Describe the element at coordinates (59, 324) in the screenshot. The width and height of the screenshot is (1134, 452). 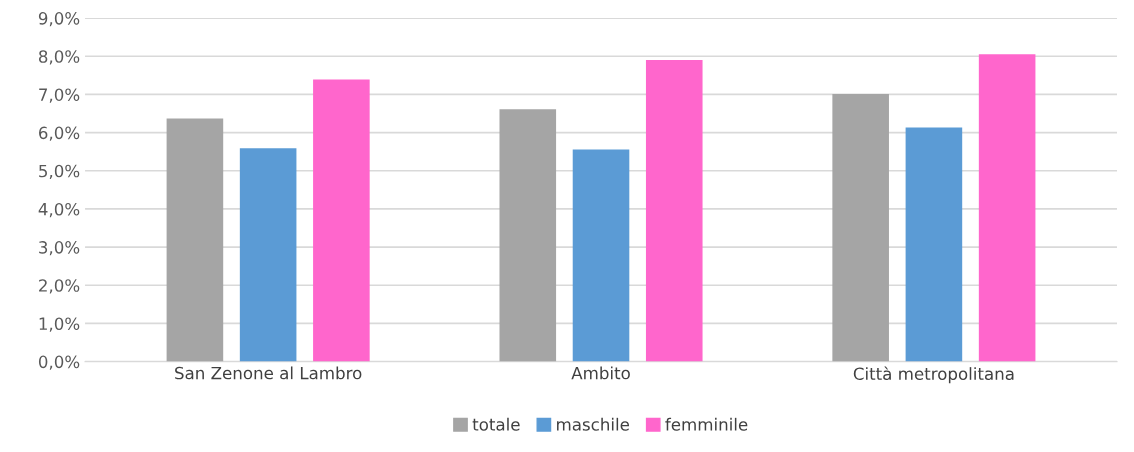
I see `y-tick-label: 1,0%` at that location.